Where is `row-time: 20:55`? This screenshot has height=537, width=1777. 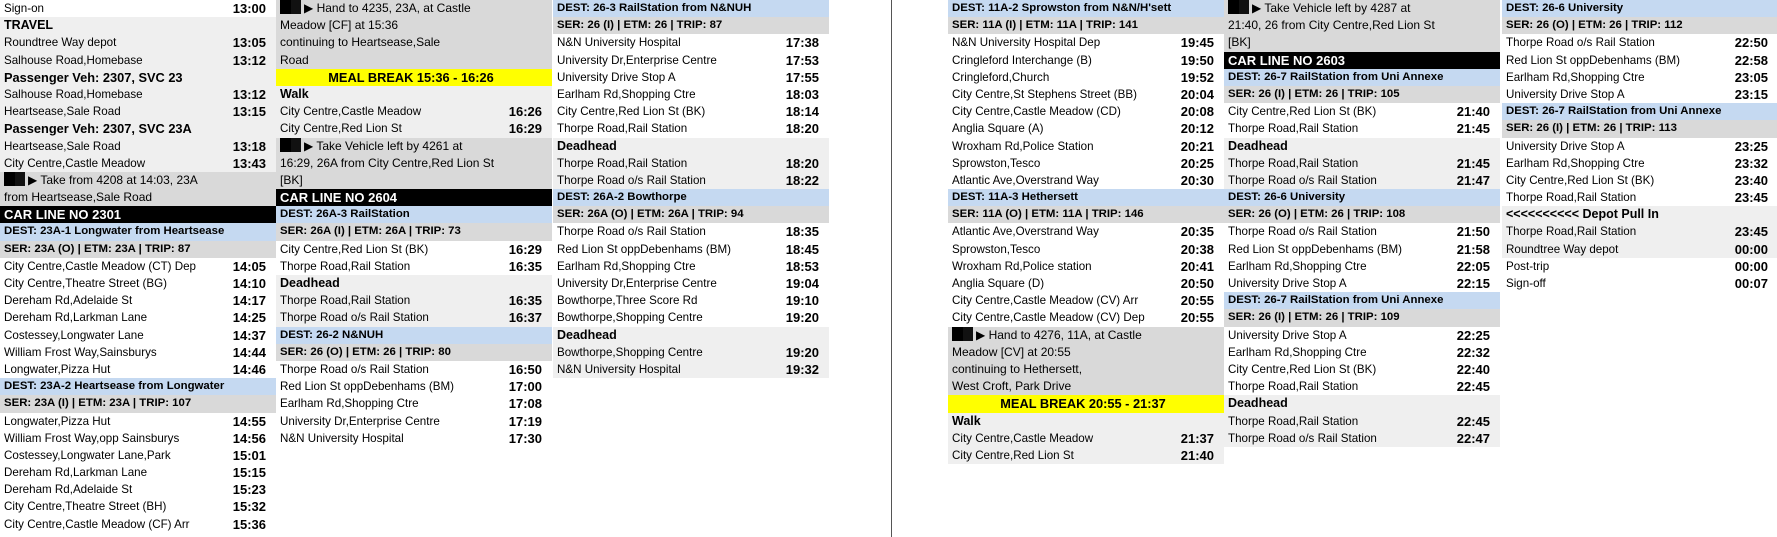
row-time: 20:55 is located at coordinates (1197, 301).